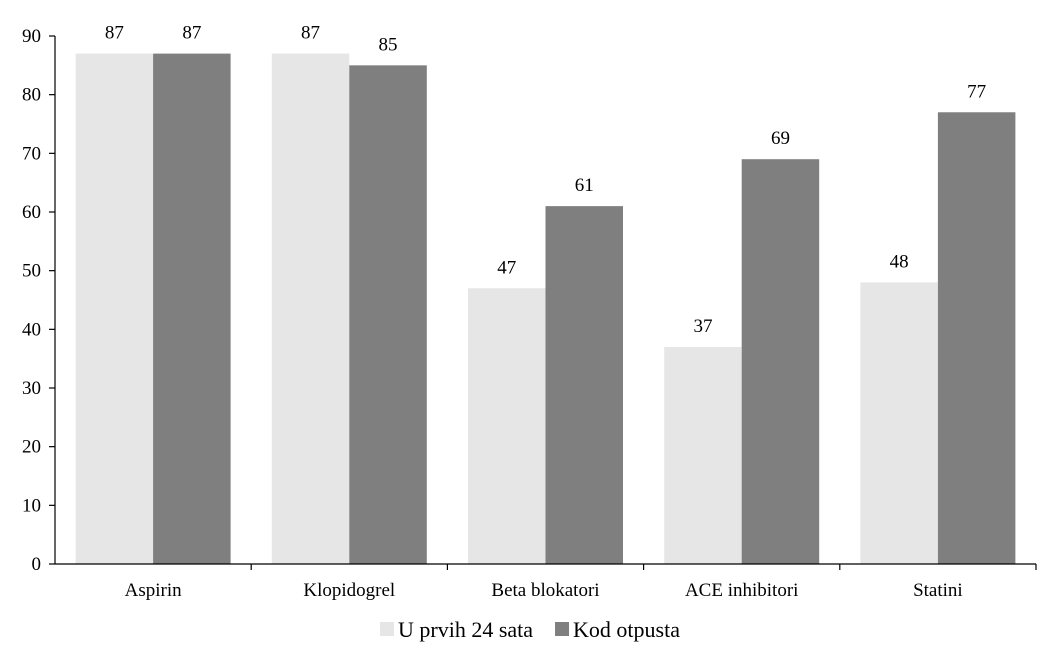 The image size is (1046, 654). What do you see at coordinates (31, 36) in the screenshot?
I see `y-tick-label: 90` at bounding box center [31, 36].